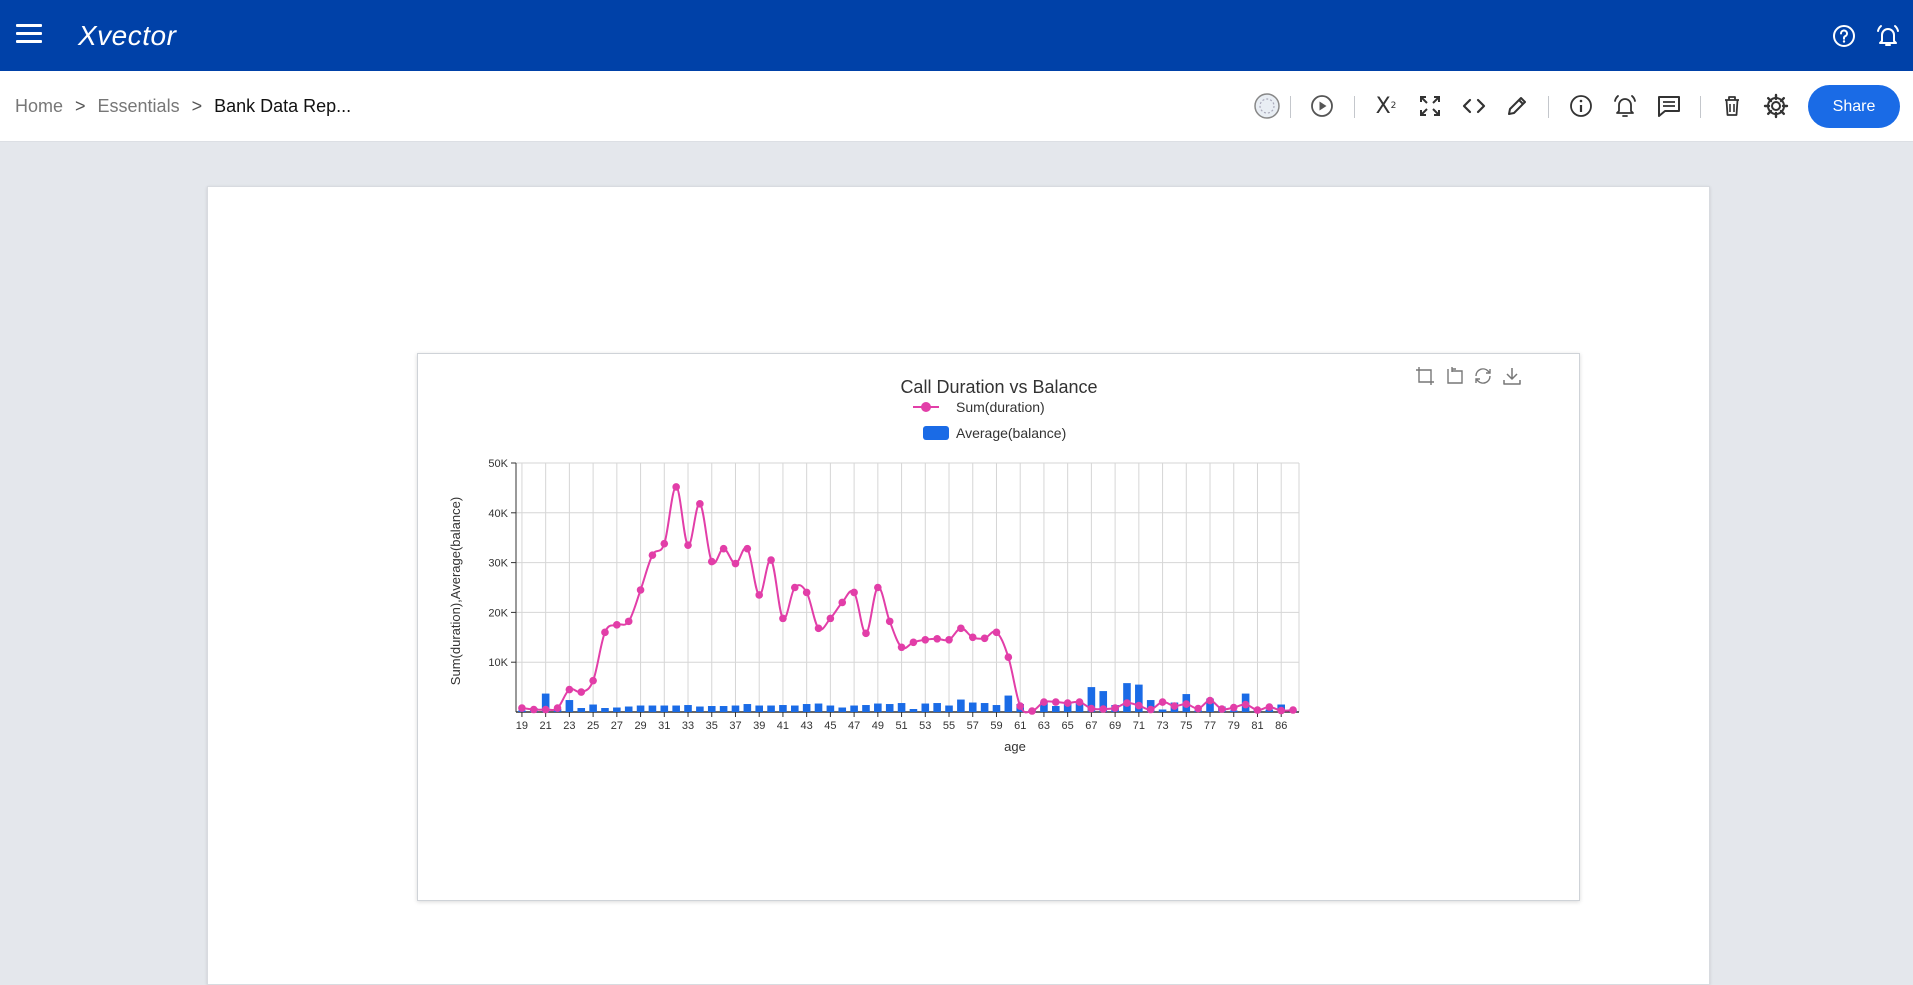 This screenshot has height=985, width=1913. Describe the element at coordinates (664, 726) in the screenshot. I see `x-tick-label: 31` at that location.